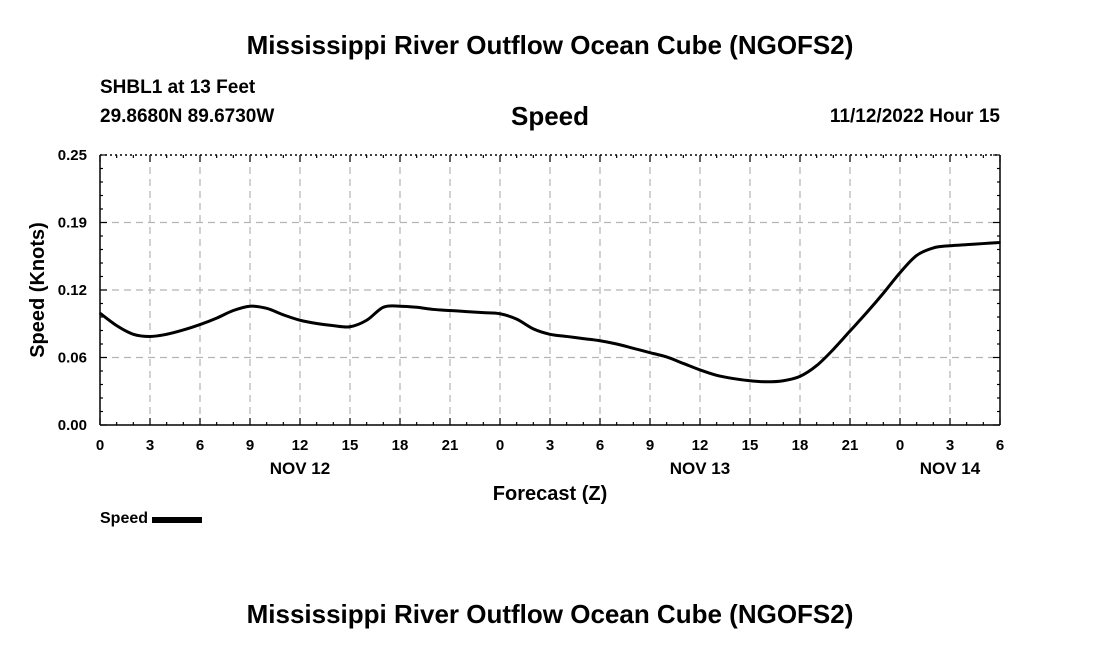  I want to click on y-tick-label-4: 0.25, so click(72, 155).